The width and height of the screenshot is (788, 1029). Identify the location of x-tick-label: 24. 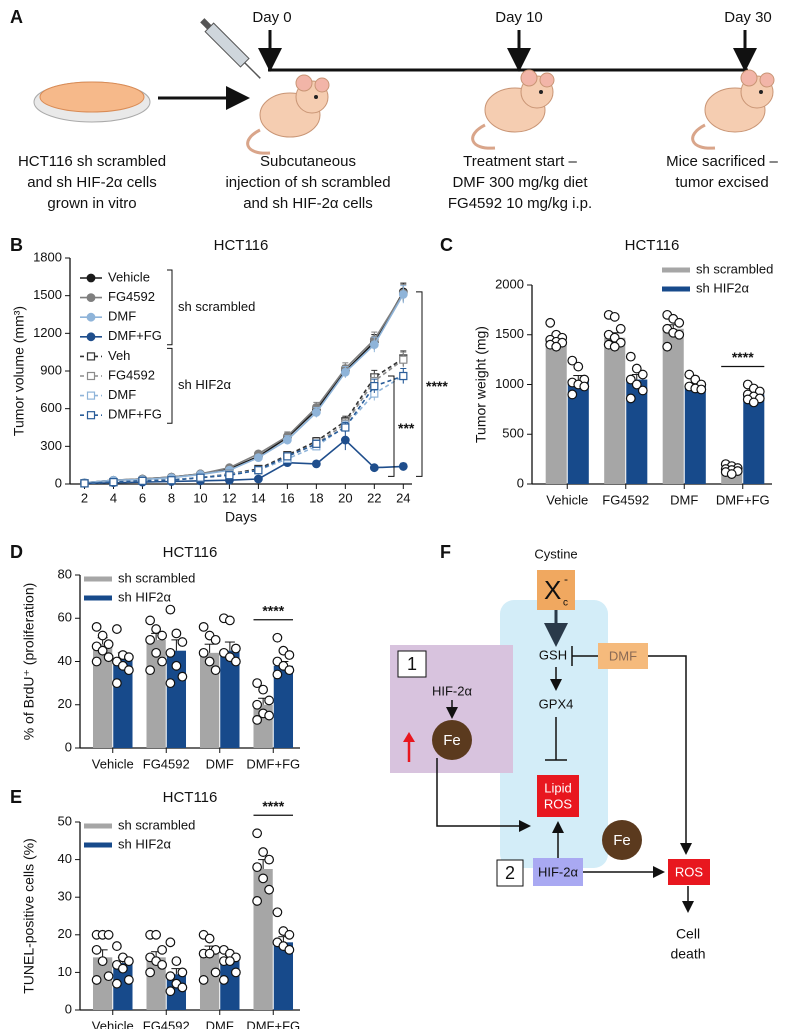
(403, 497).